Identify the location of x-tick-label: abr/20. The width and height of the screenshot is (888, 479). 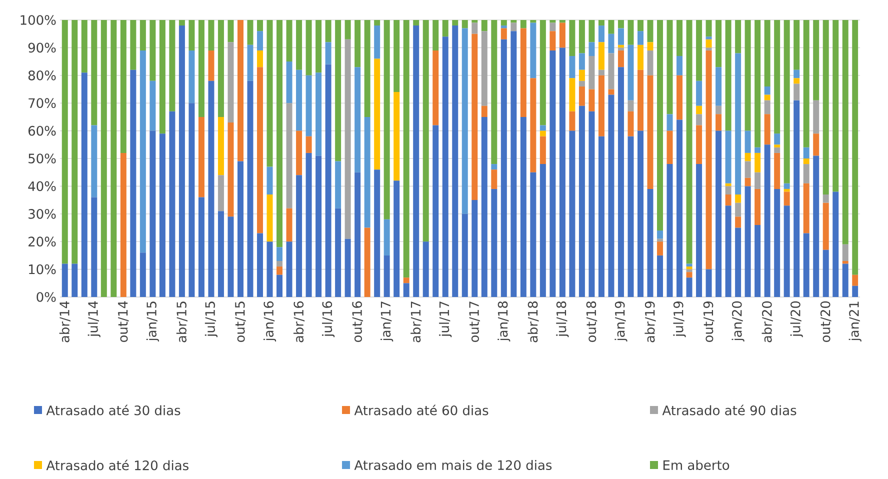
(767, 321).